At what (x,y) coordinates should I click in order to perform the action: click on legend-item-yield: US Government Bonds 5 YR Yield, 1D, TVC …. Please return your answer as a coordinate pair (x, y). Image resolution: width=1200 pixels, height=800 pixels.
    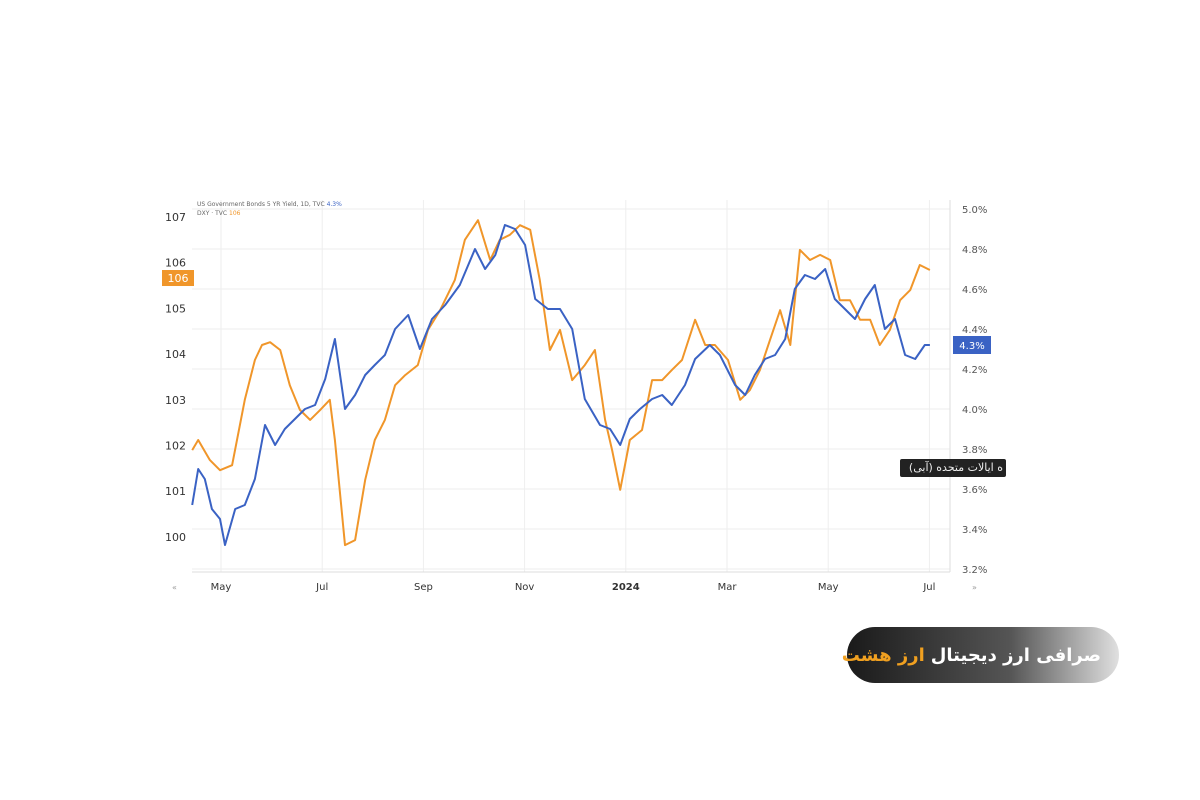
    Looking at the image, I should click on (269, 204).